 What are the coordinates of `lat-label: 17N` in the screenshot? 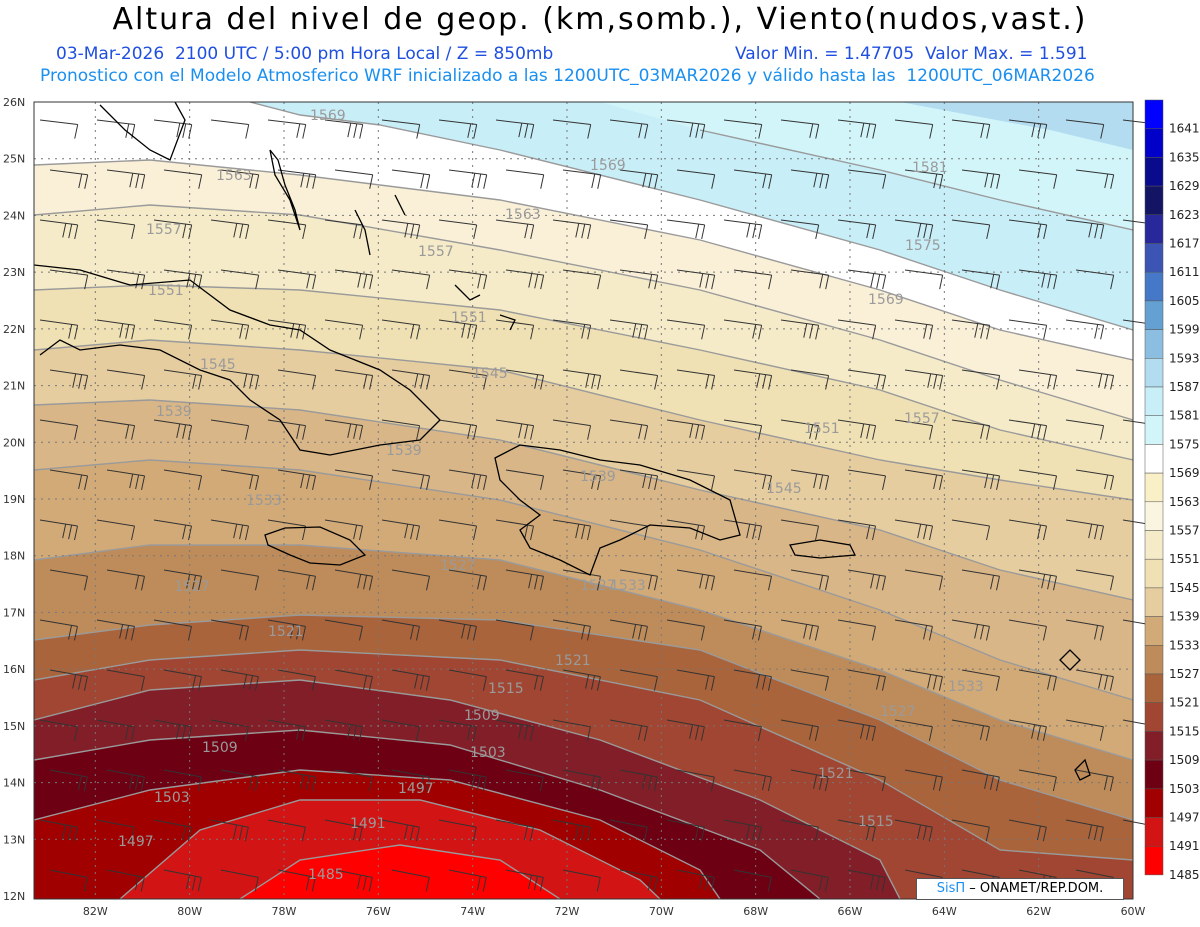 It's located at (14, 612).